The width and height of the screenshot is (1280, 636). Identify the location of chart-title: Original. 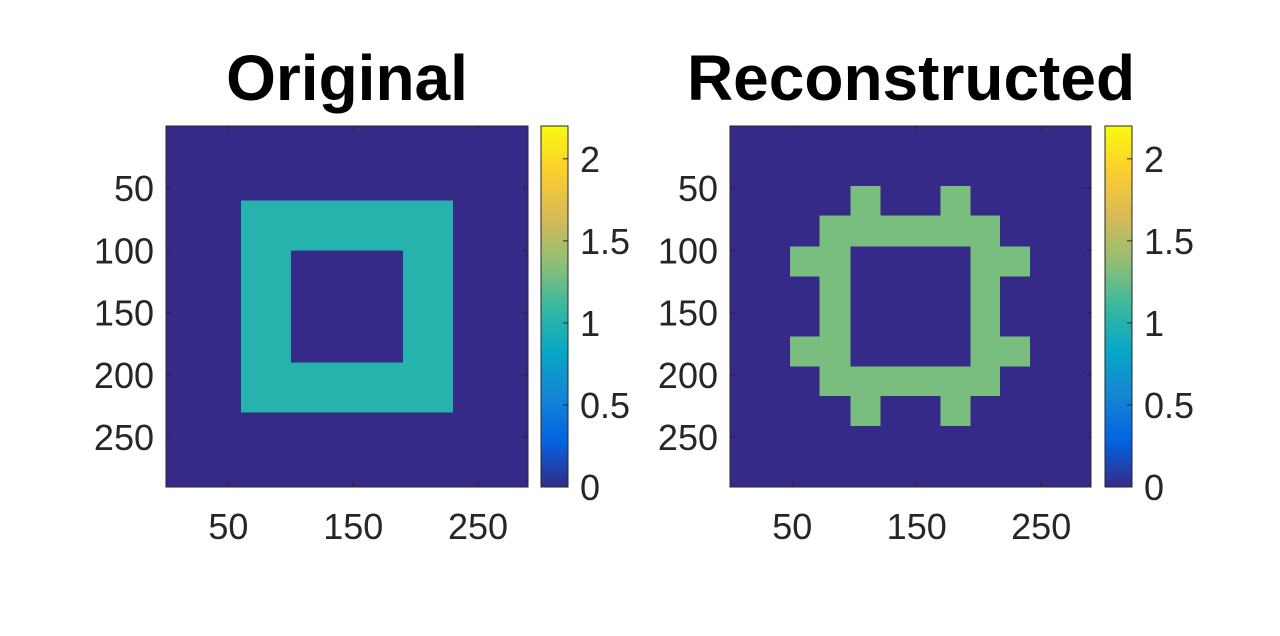
(347, 78).